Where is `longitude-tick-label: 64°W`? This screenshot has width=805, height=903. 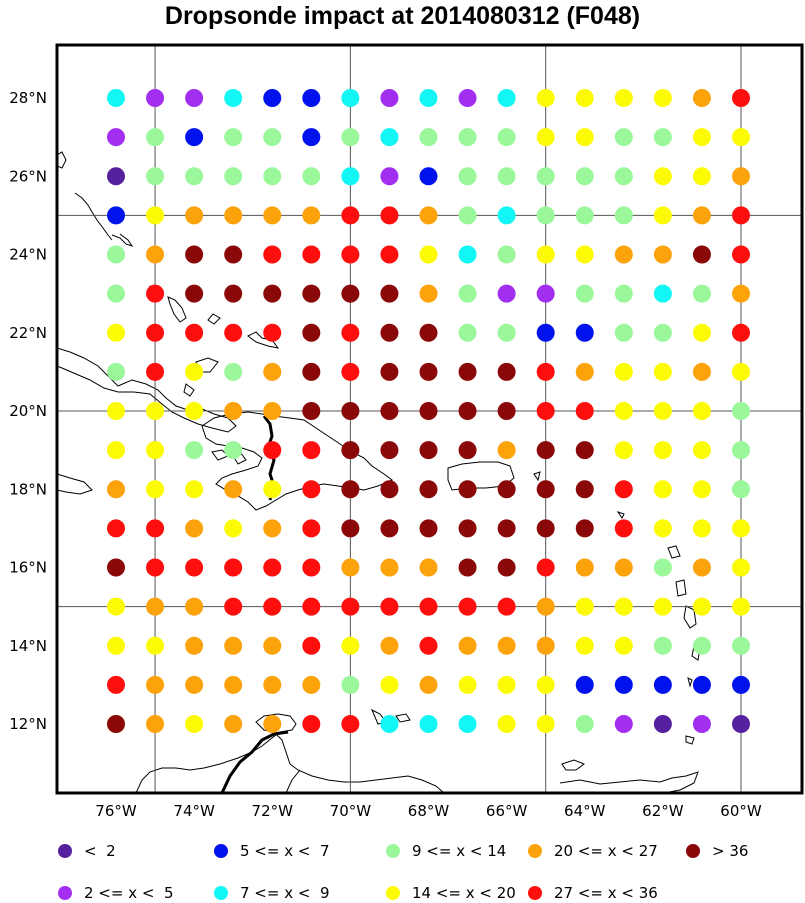
longitude-tick-label: 64°W is located at coordinates (585, 811).